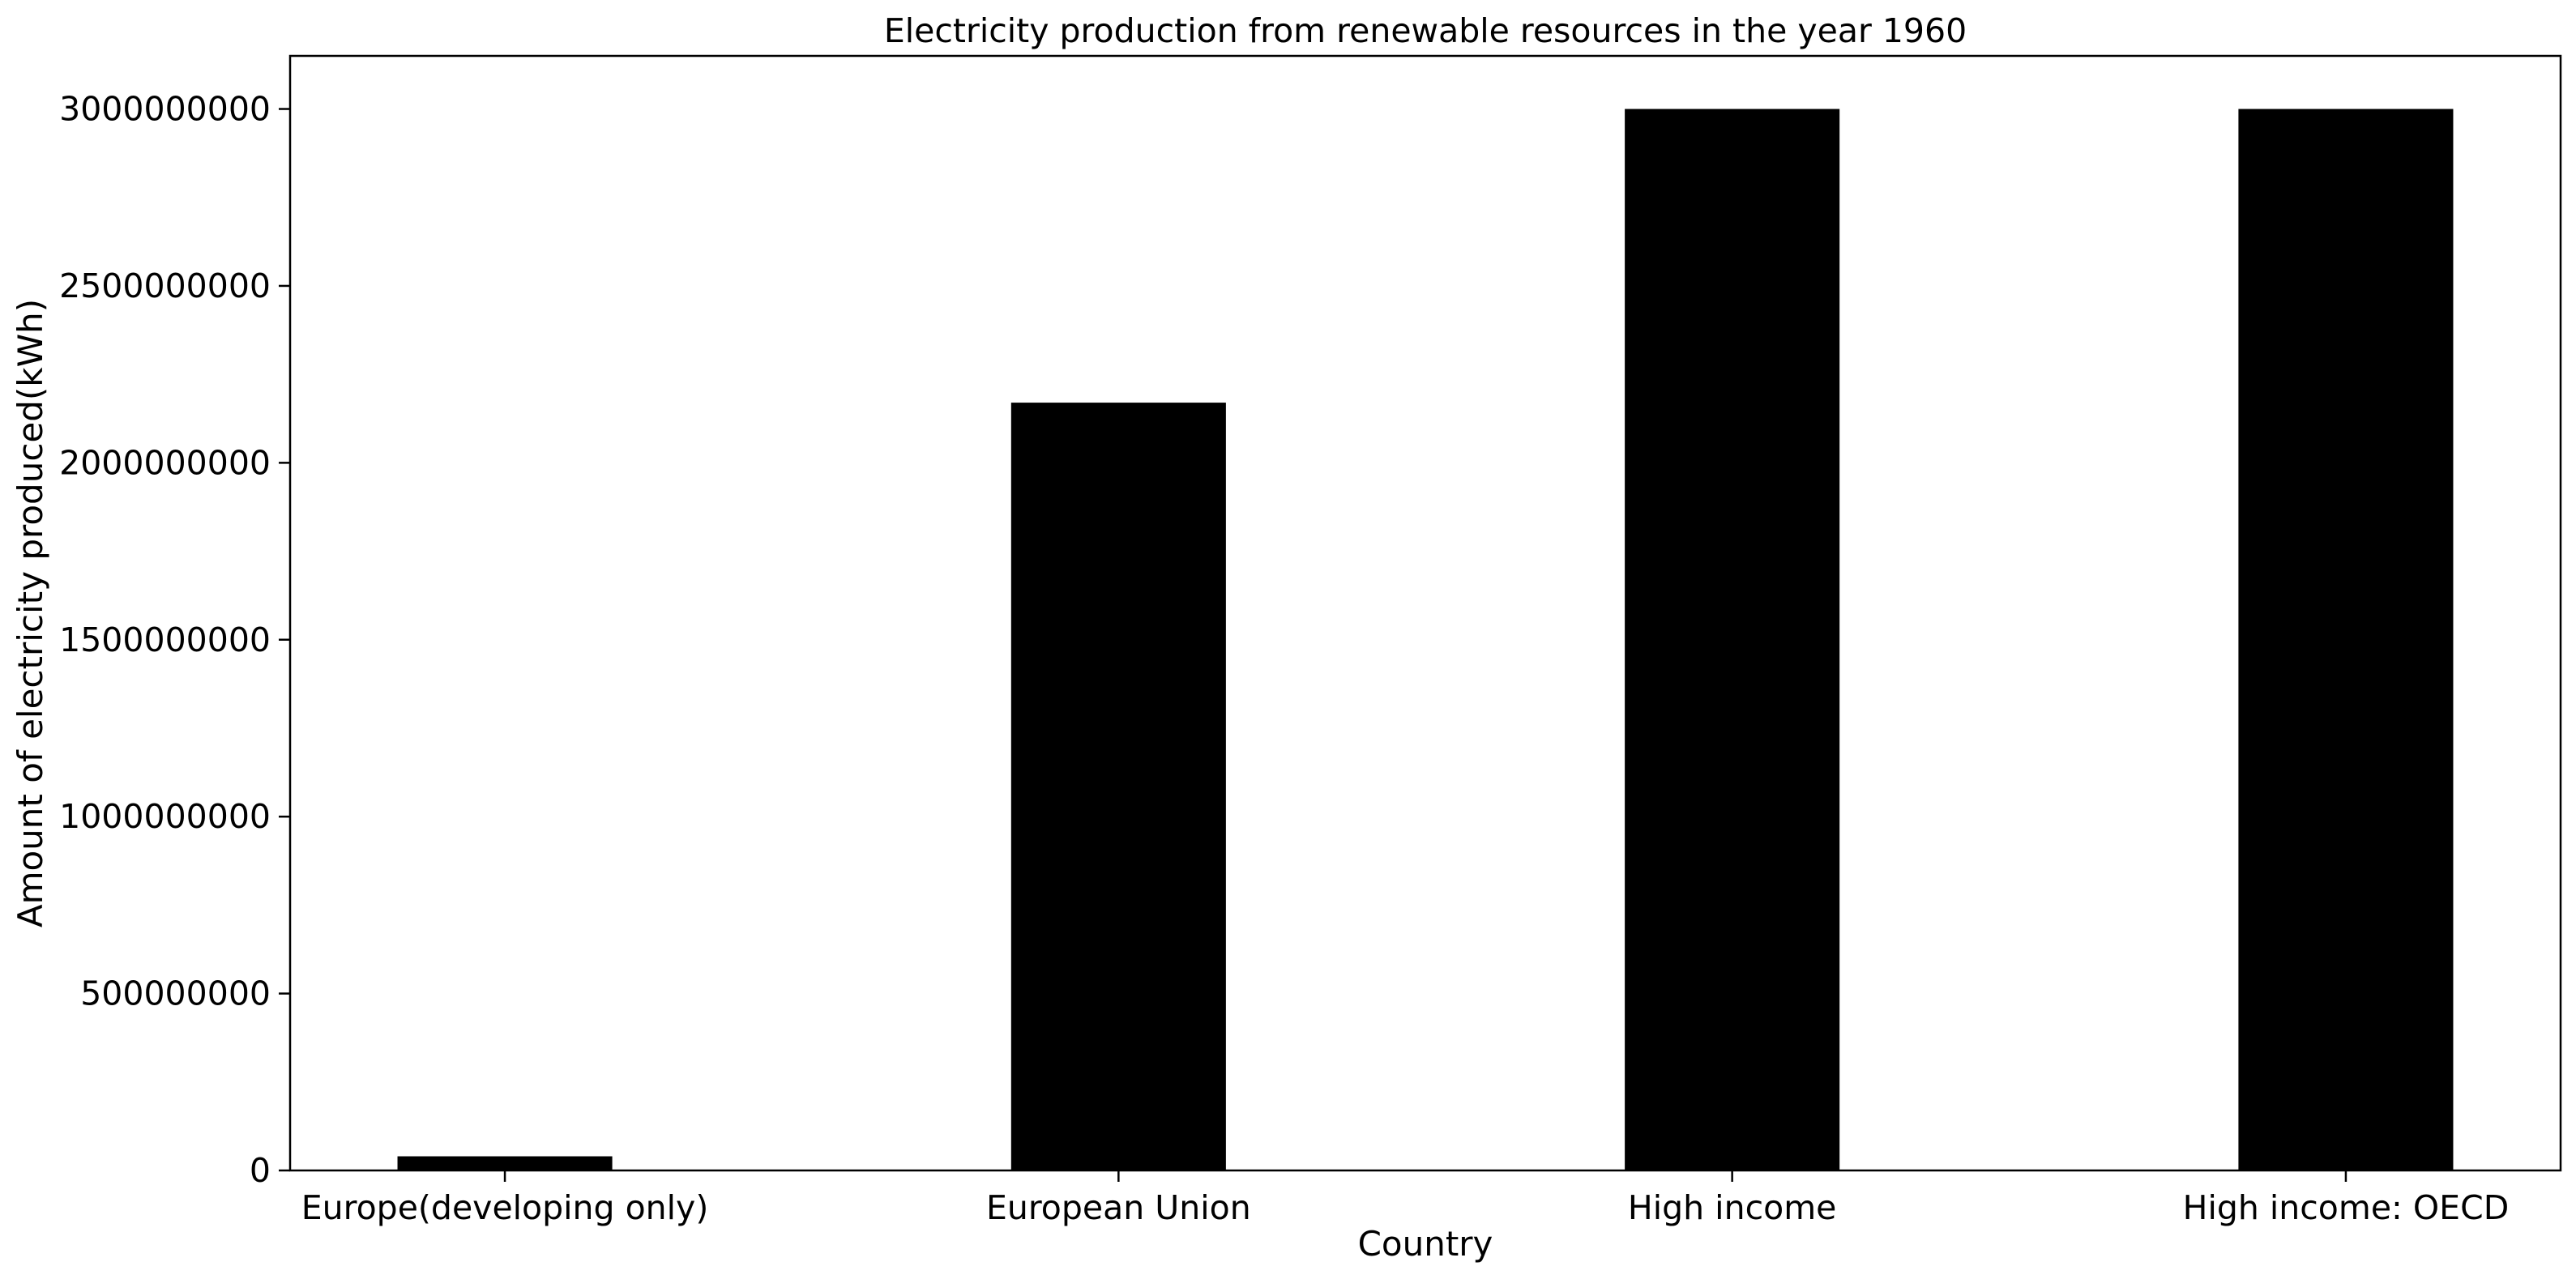 Image resolution: width=2576 pixels, height=1279 pixels. Describe the element at coordinates (2346, 1207) in the screenshot. I see `x-tick-label: High income: OECD` at that location.